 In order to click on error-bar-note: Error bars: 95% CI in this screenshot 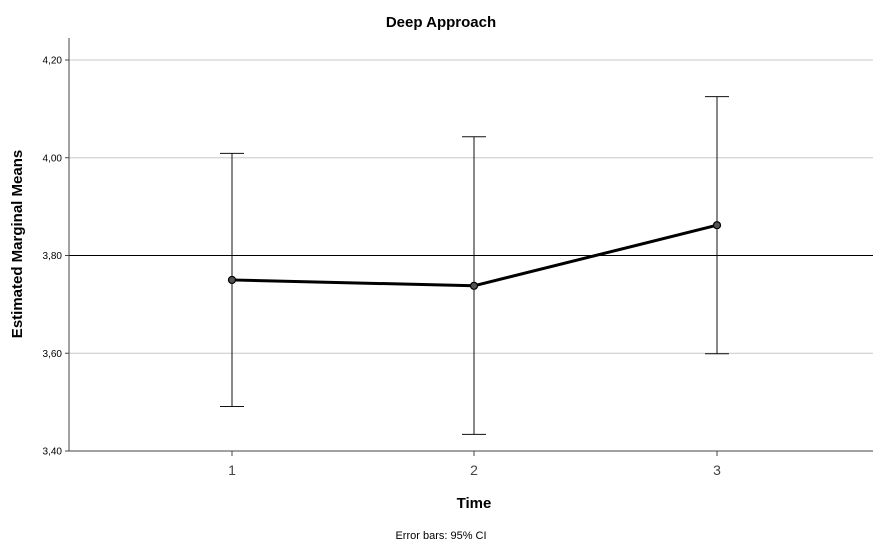, I will do `click(440, 536)`.